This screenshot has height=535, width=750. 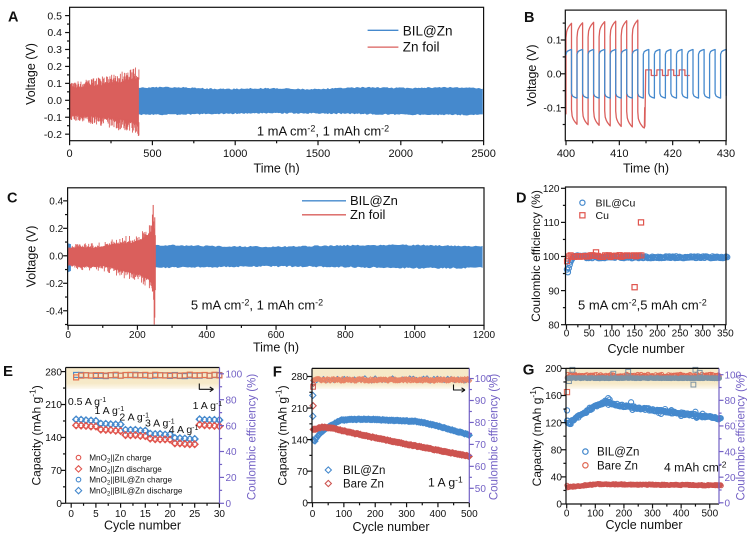 What do you see at coordinates (483, 154) in the screenshot?
I see `svg-text: 2500` at bounding box center [483, 154].